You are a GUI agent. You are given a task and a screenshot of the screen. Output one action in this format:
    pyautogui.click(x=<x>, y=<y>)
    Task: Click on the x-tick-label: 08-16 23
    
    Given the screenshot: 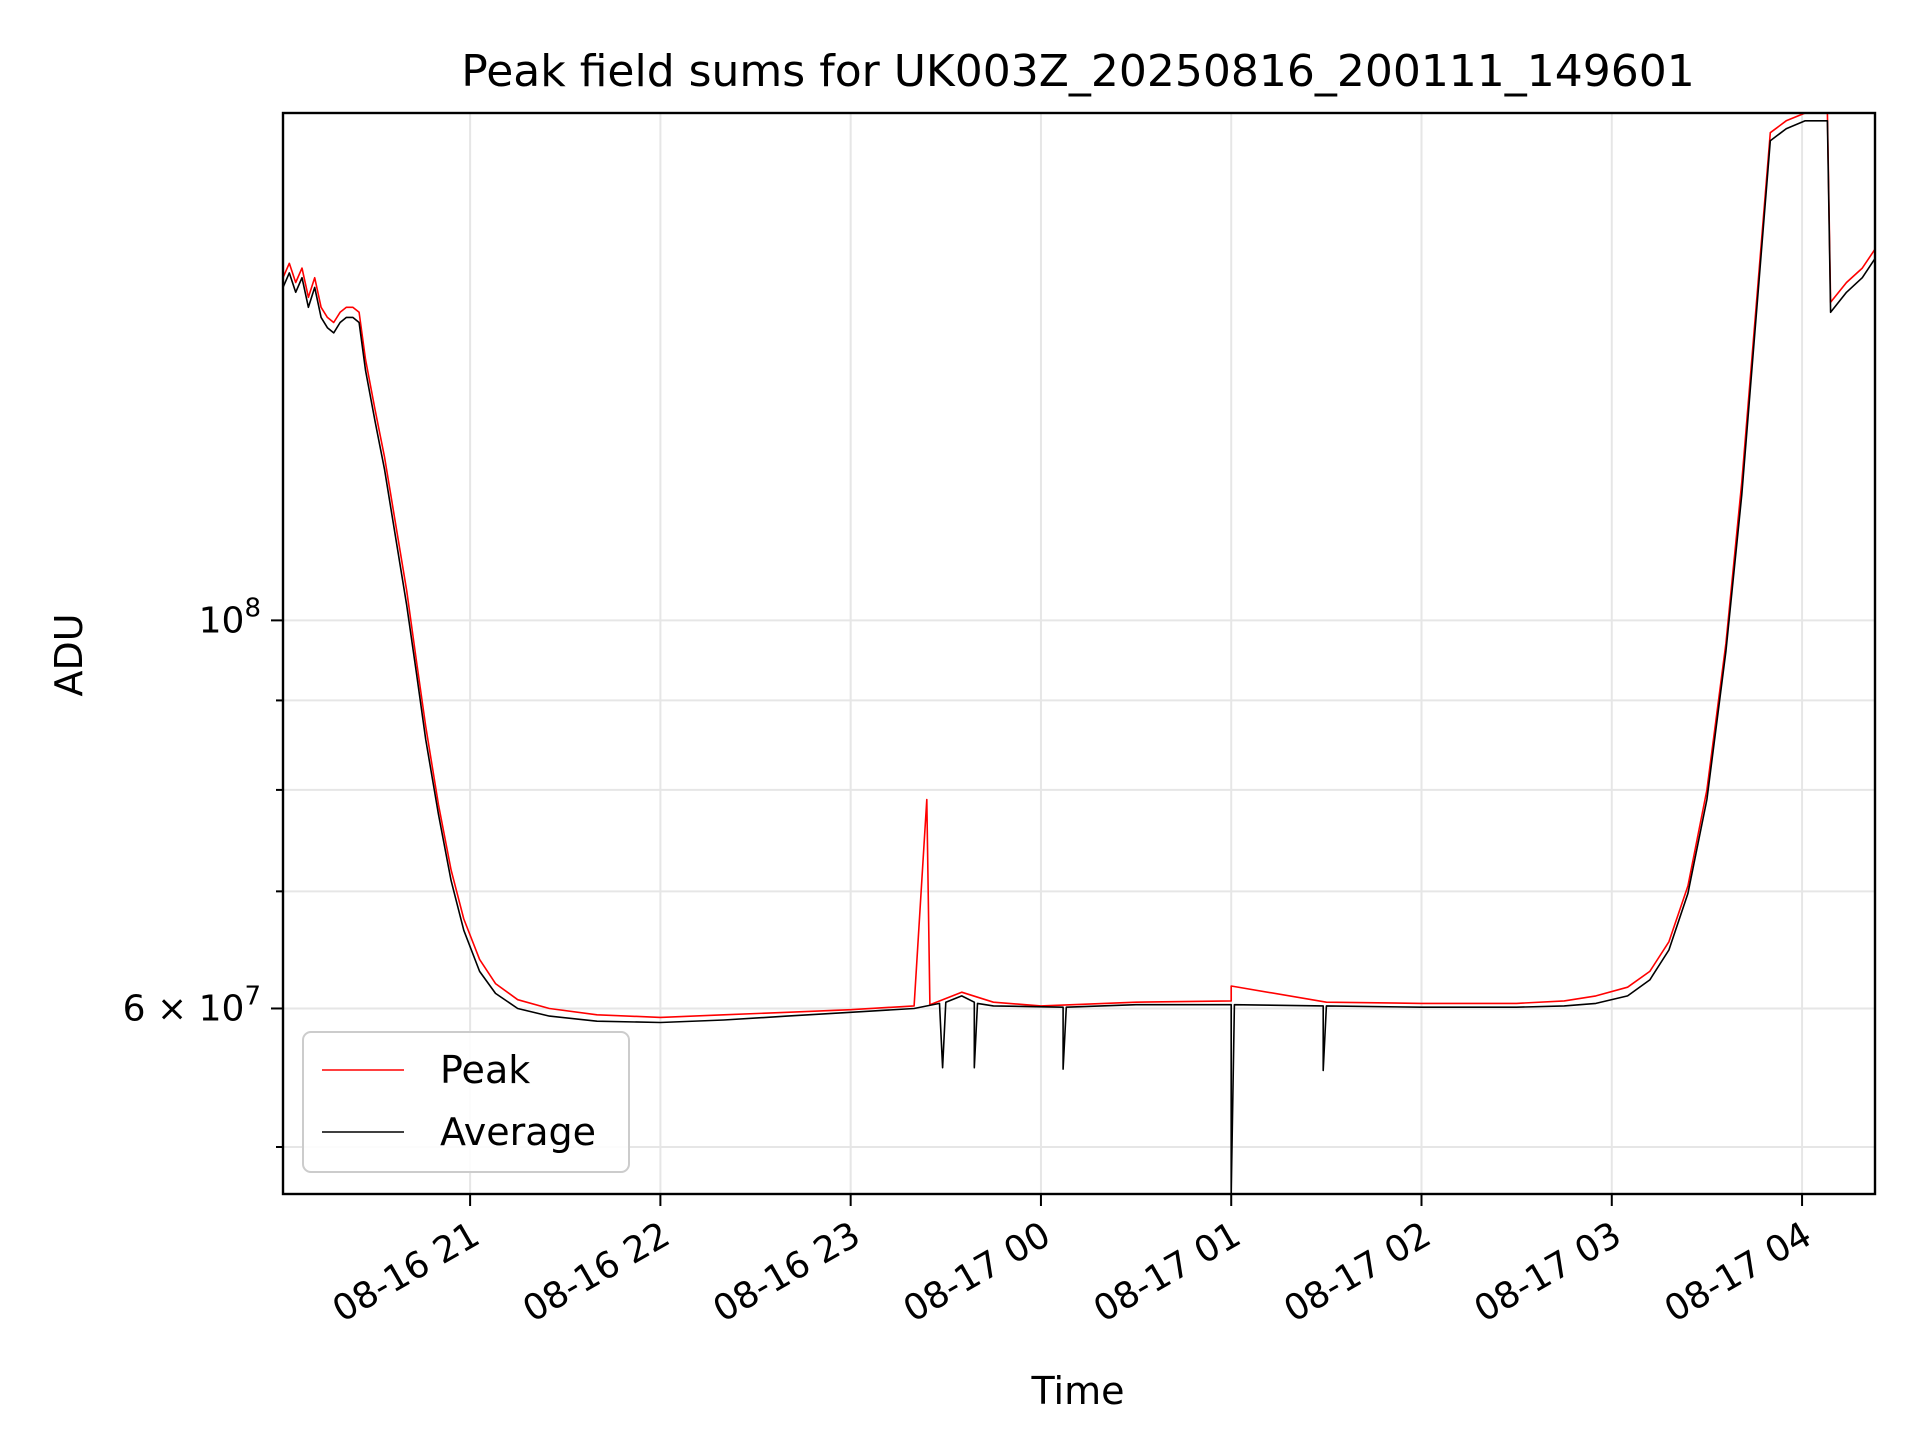 What is the action you would take?
    pyautogui.click(x=786, y=1272)
    